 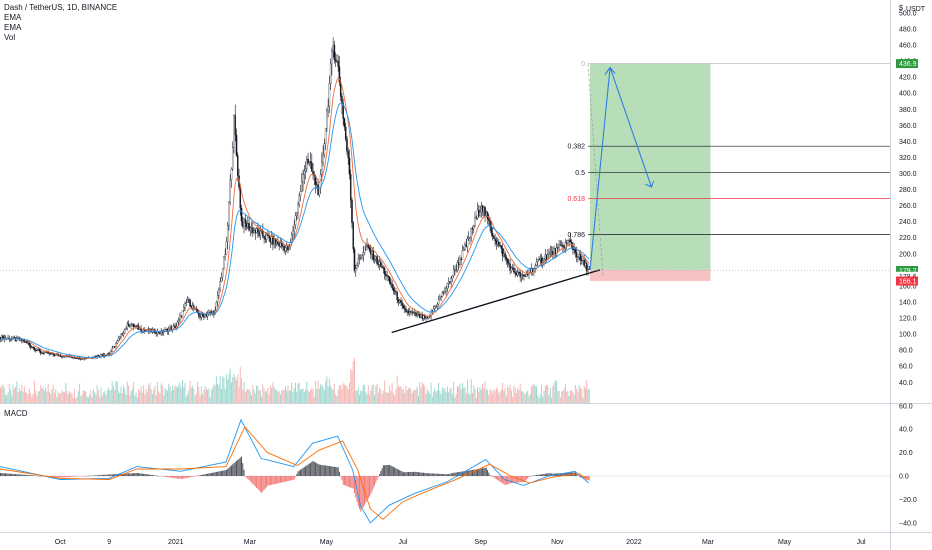 What do you see at coordinates (908, 254) in the screenshot?
I see `price-tick-label: 200.0` at bounding box center [908, 254].